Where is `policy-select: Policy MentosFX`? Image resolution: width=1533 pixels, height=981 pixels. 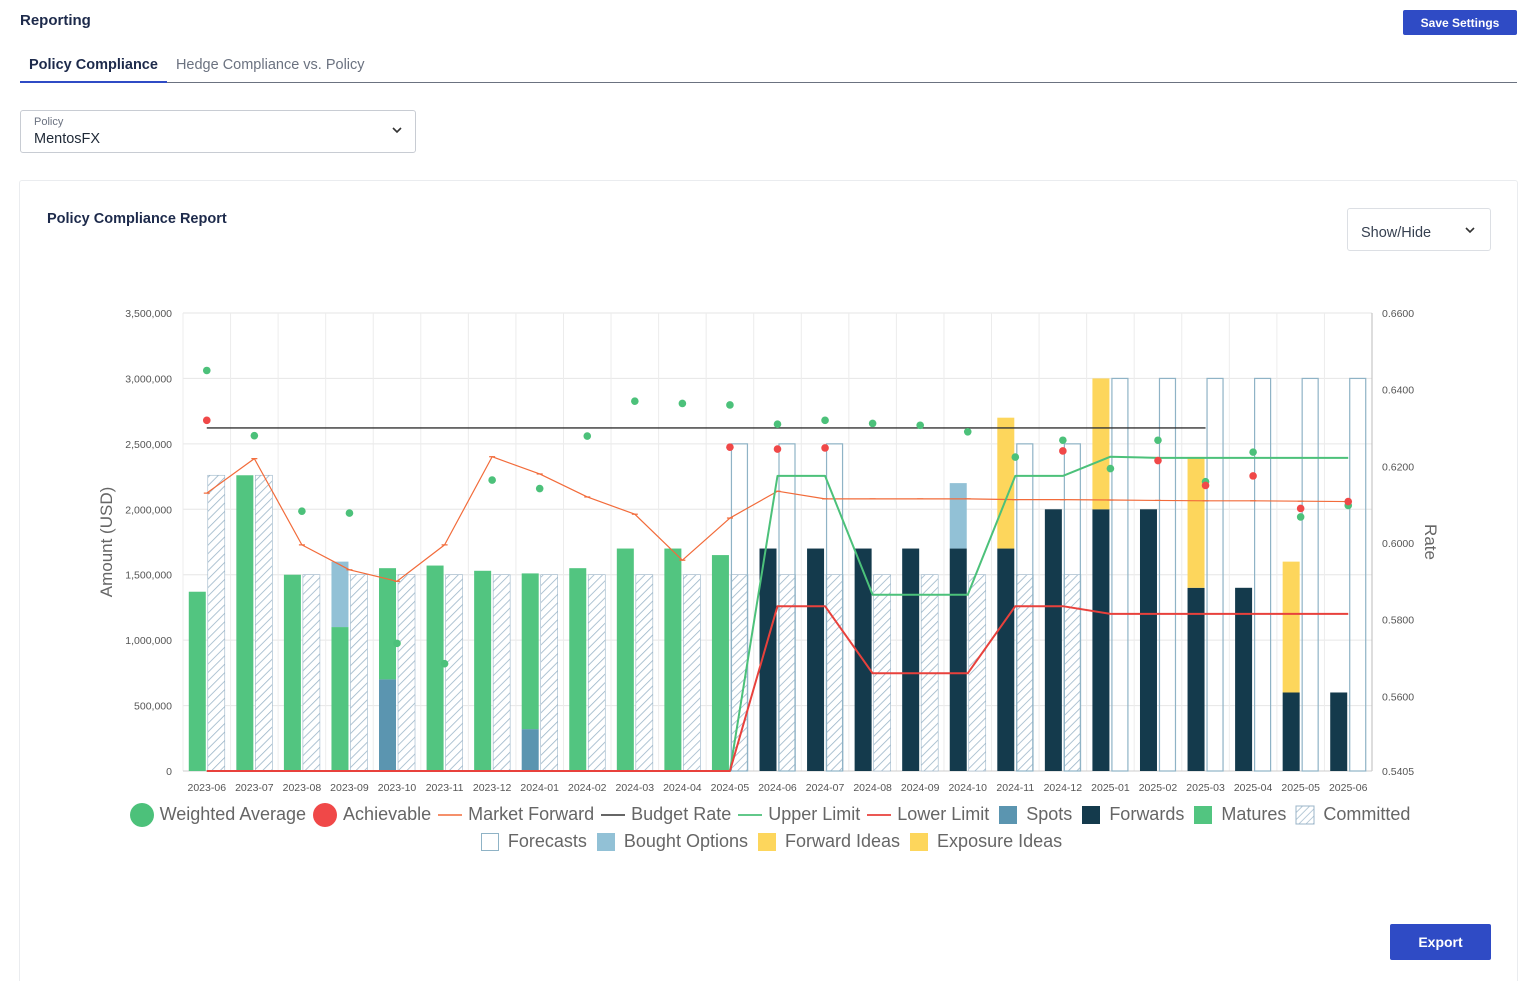
policy-select: Policy MentosFX is located at coordinates (218, 131).